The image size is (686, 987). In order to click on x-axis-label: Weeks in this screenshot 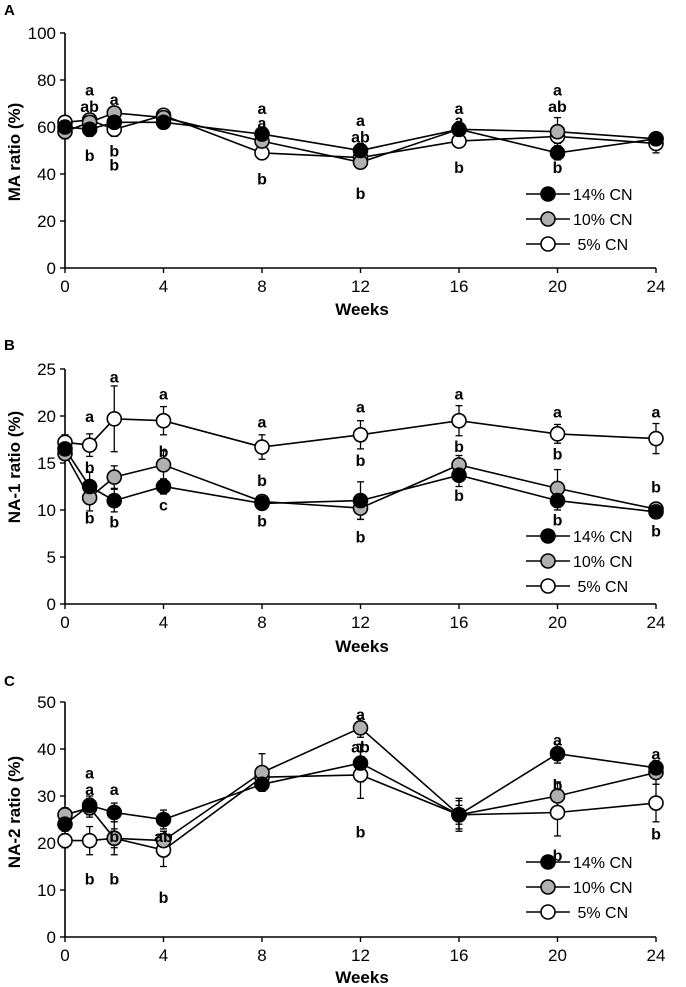, I will do `click(362, 646)`.